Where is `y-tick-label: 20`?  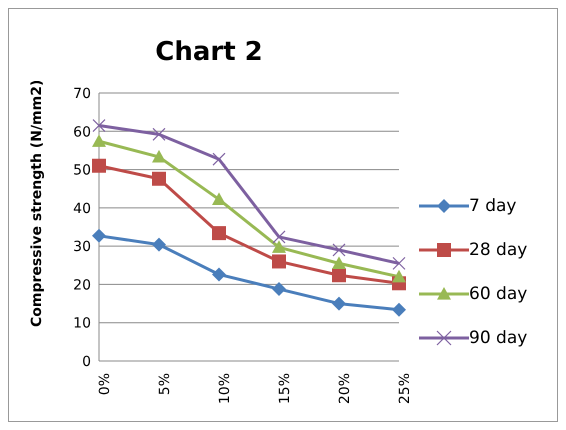 y-tick-label: 20 is located at coordinates (82, 285).